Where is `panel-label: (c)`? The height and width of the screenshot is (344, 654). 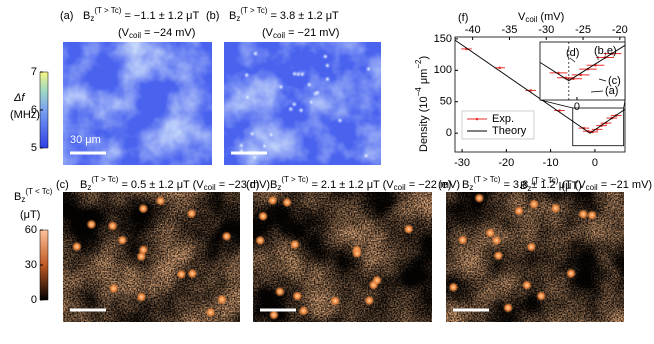
panel-label: (c) is located at coordinates (62, 185).